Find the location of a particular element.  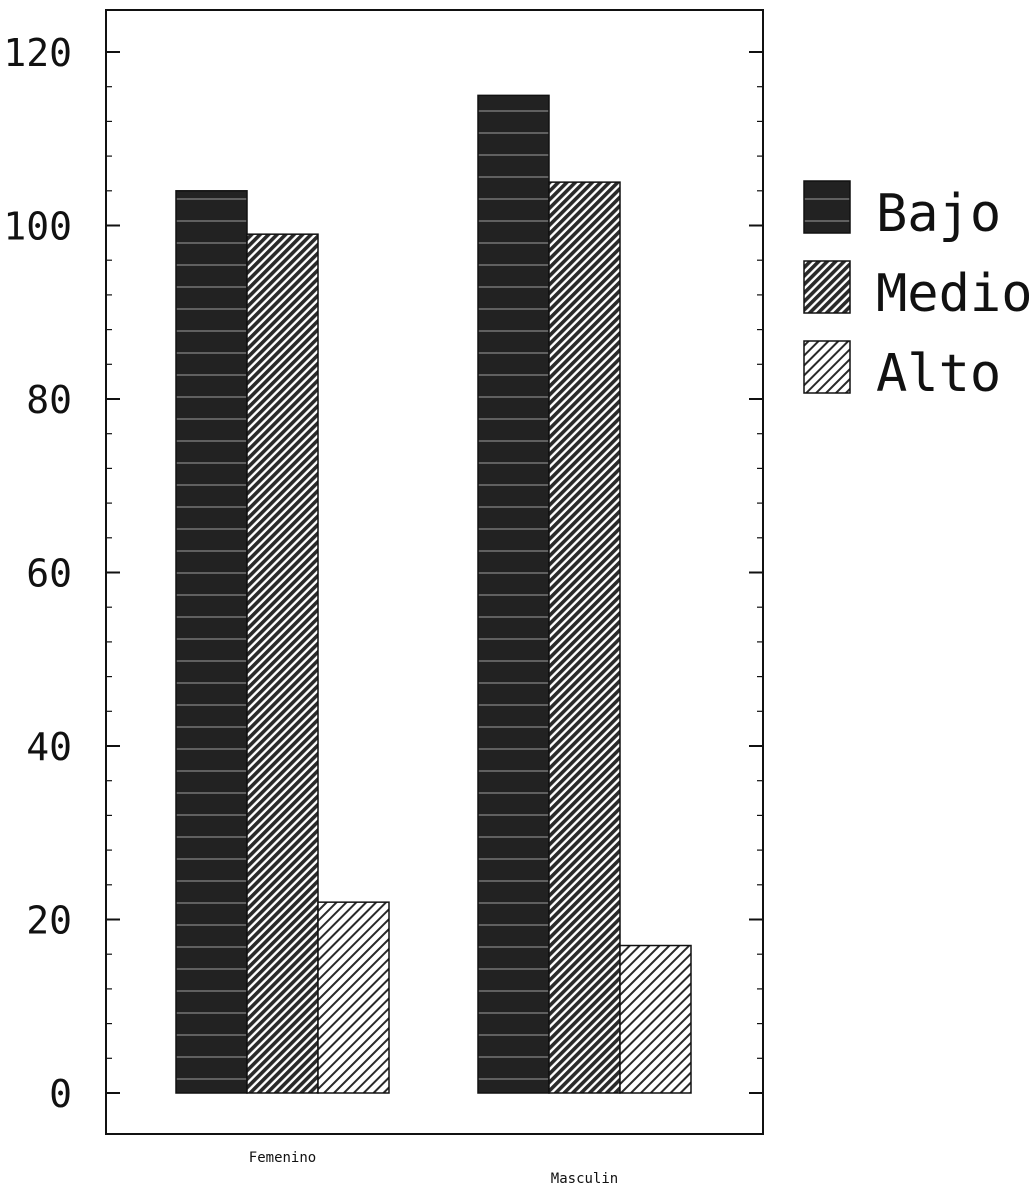

y-tick-label: 80 is located at coordinates (49, 400).